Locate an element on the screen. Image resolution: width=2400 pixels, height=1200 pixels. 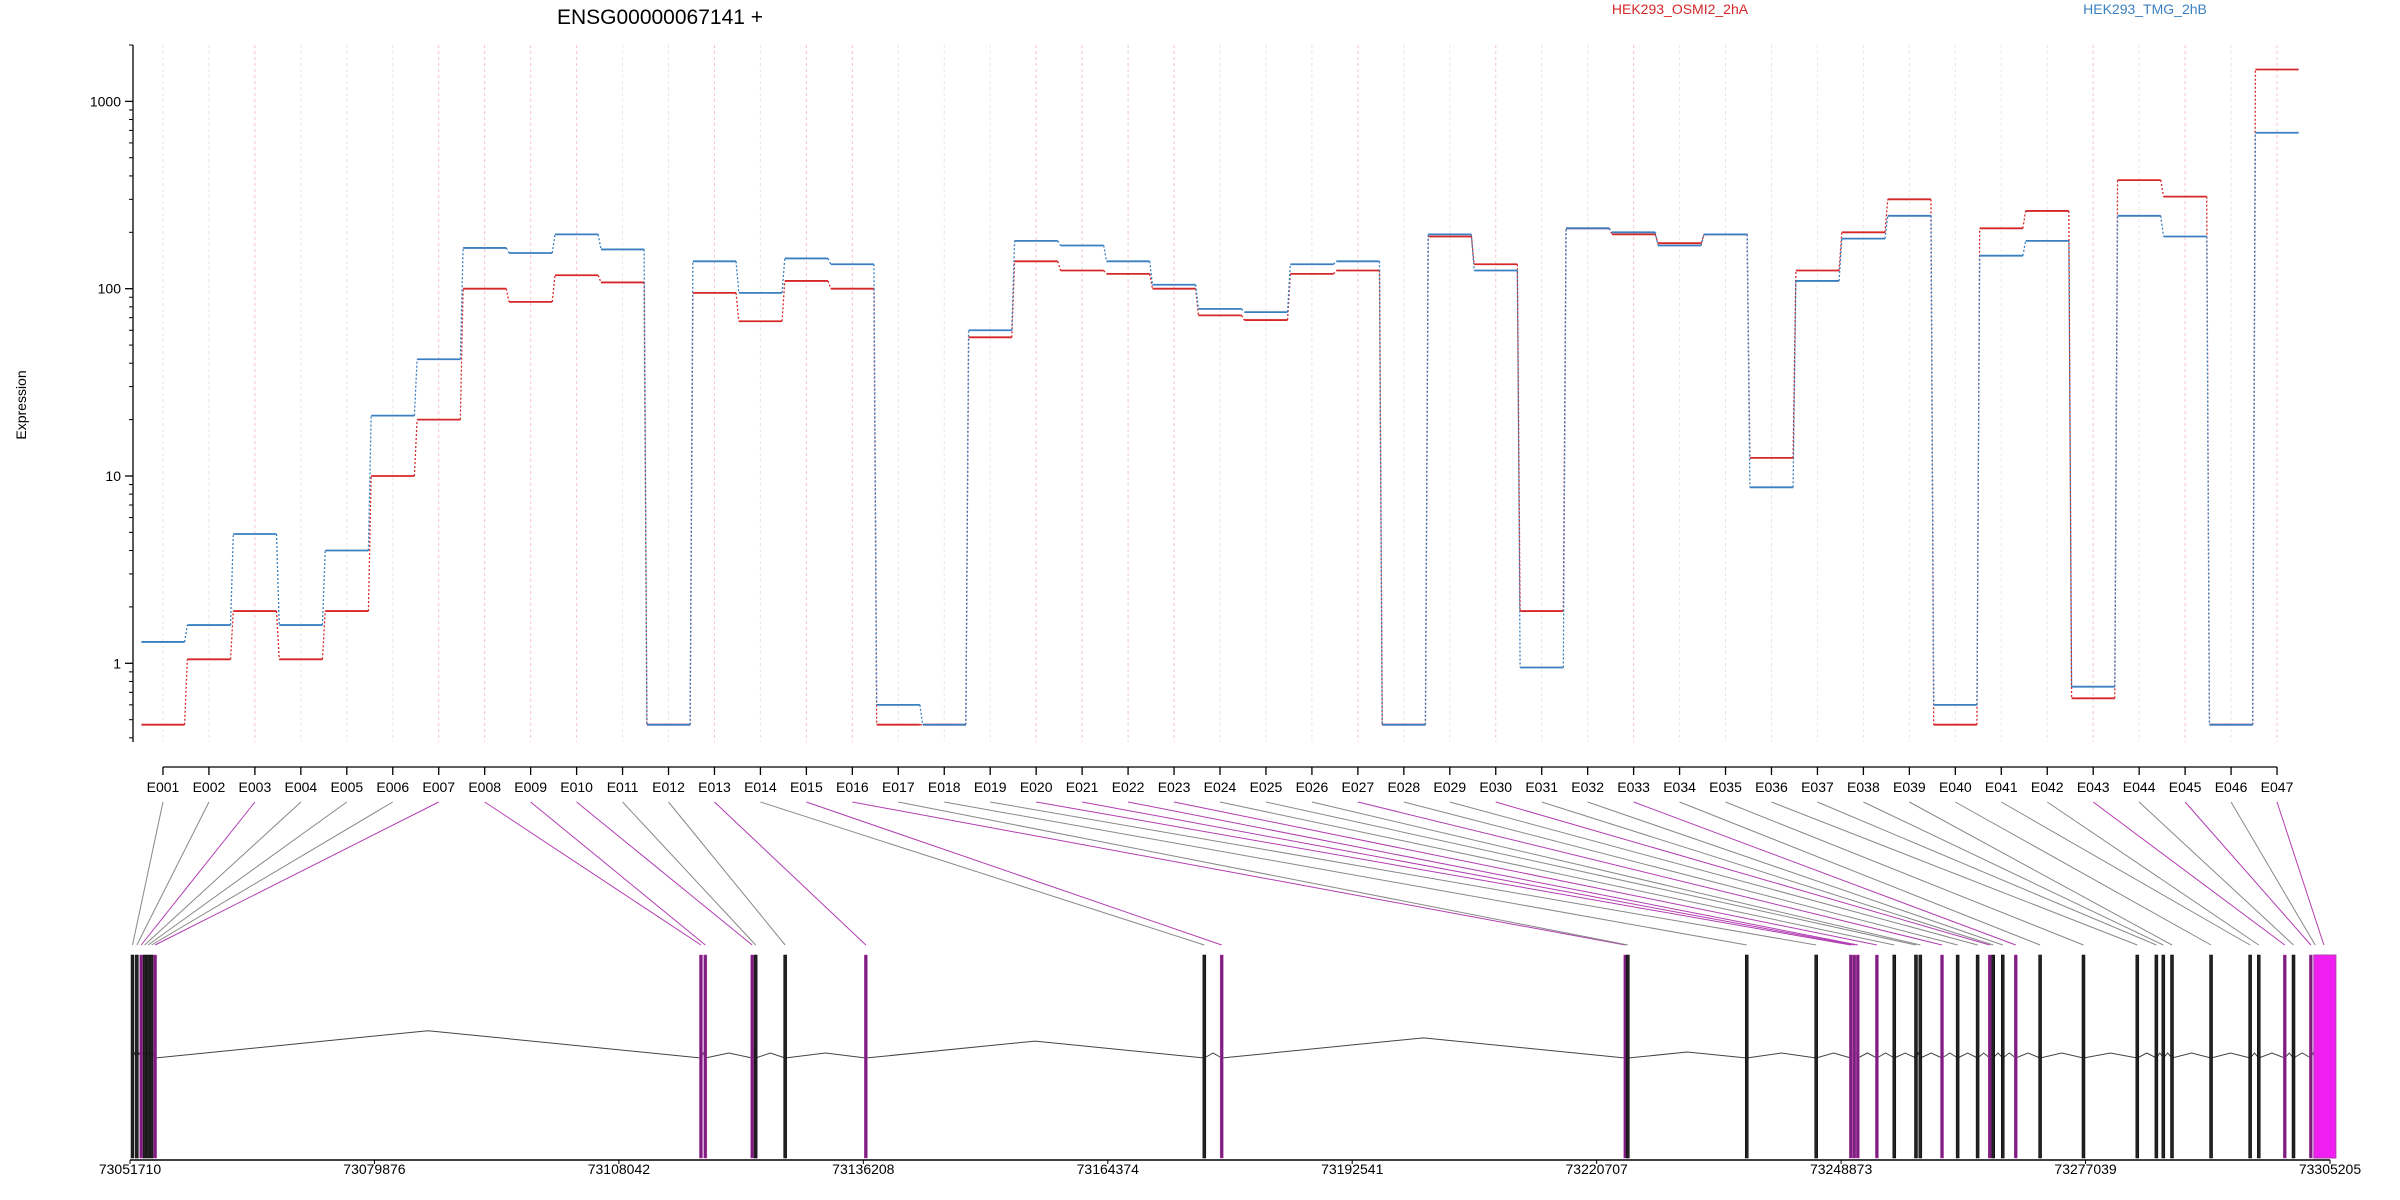
x-tick-label: E007 is located at coordinates (438, 787).